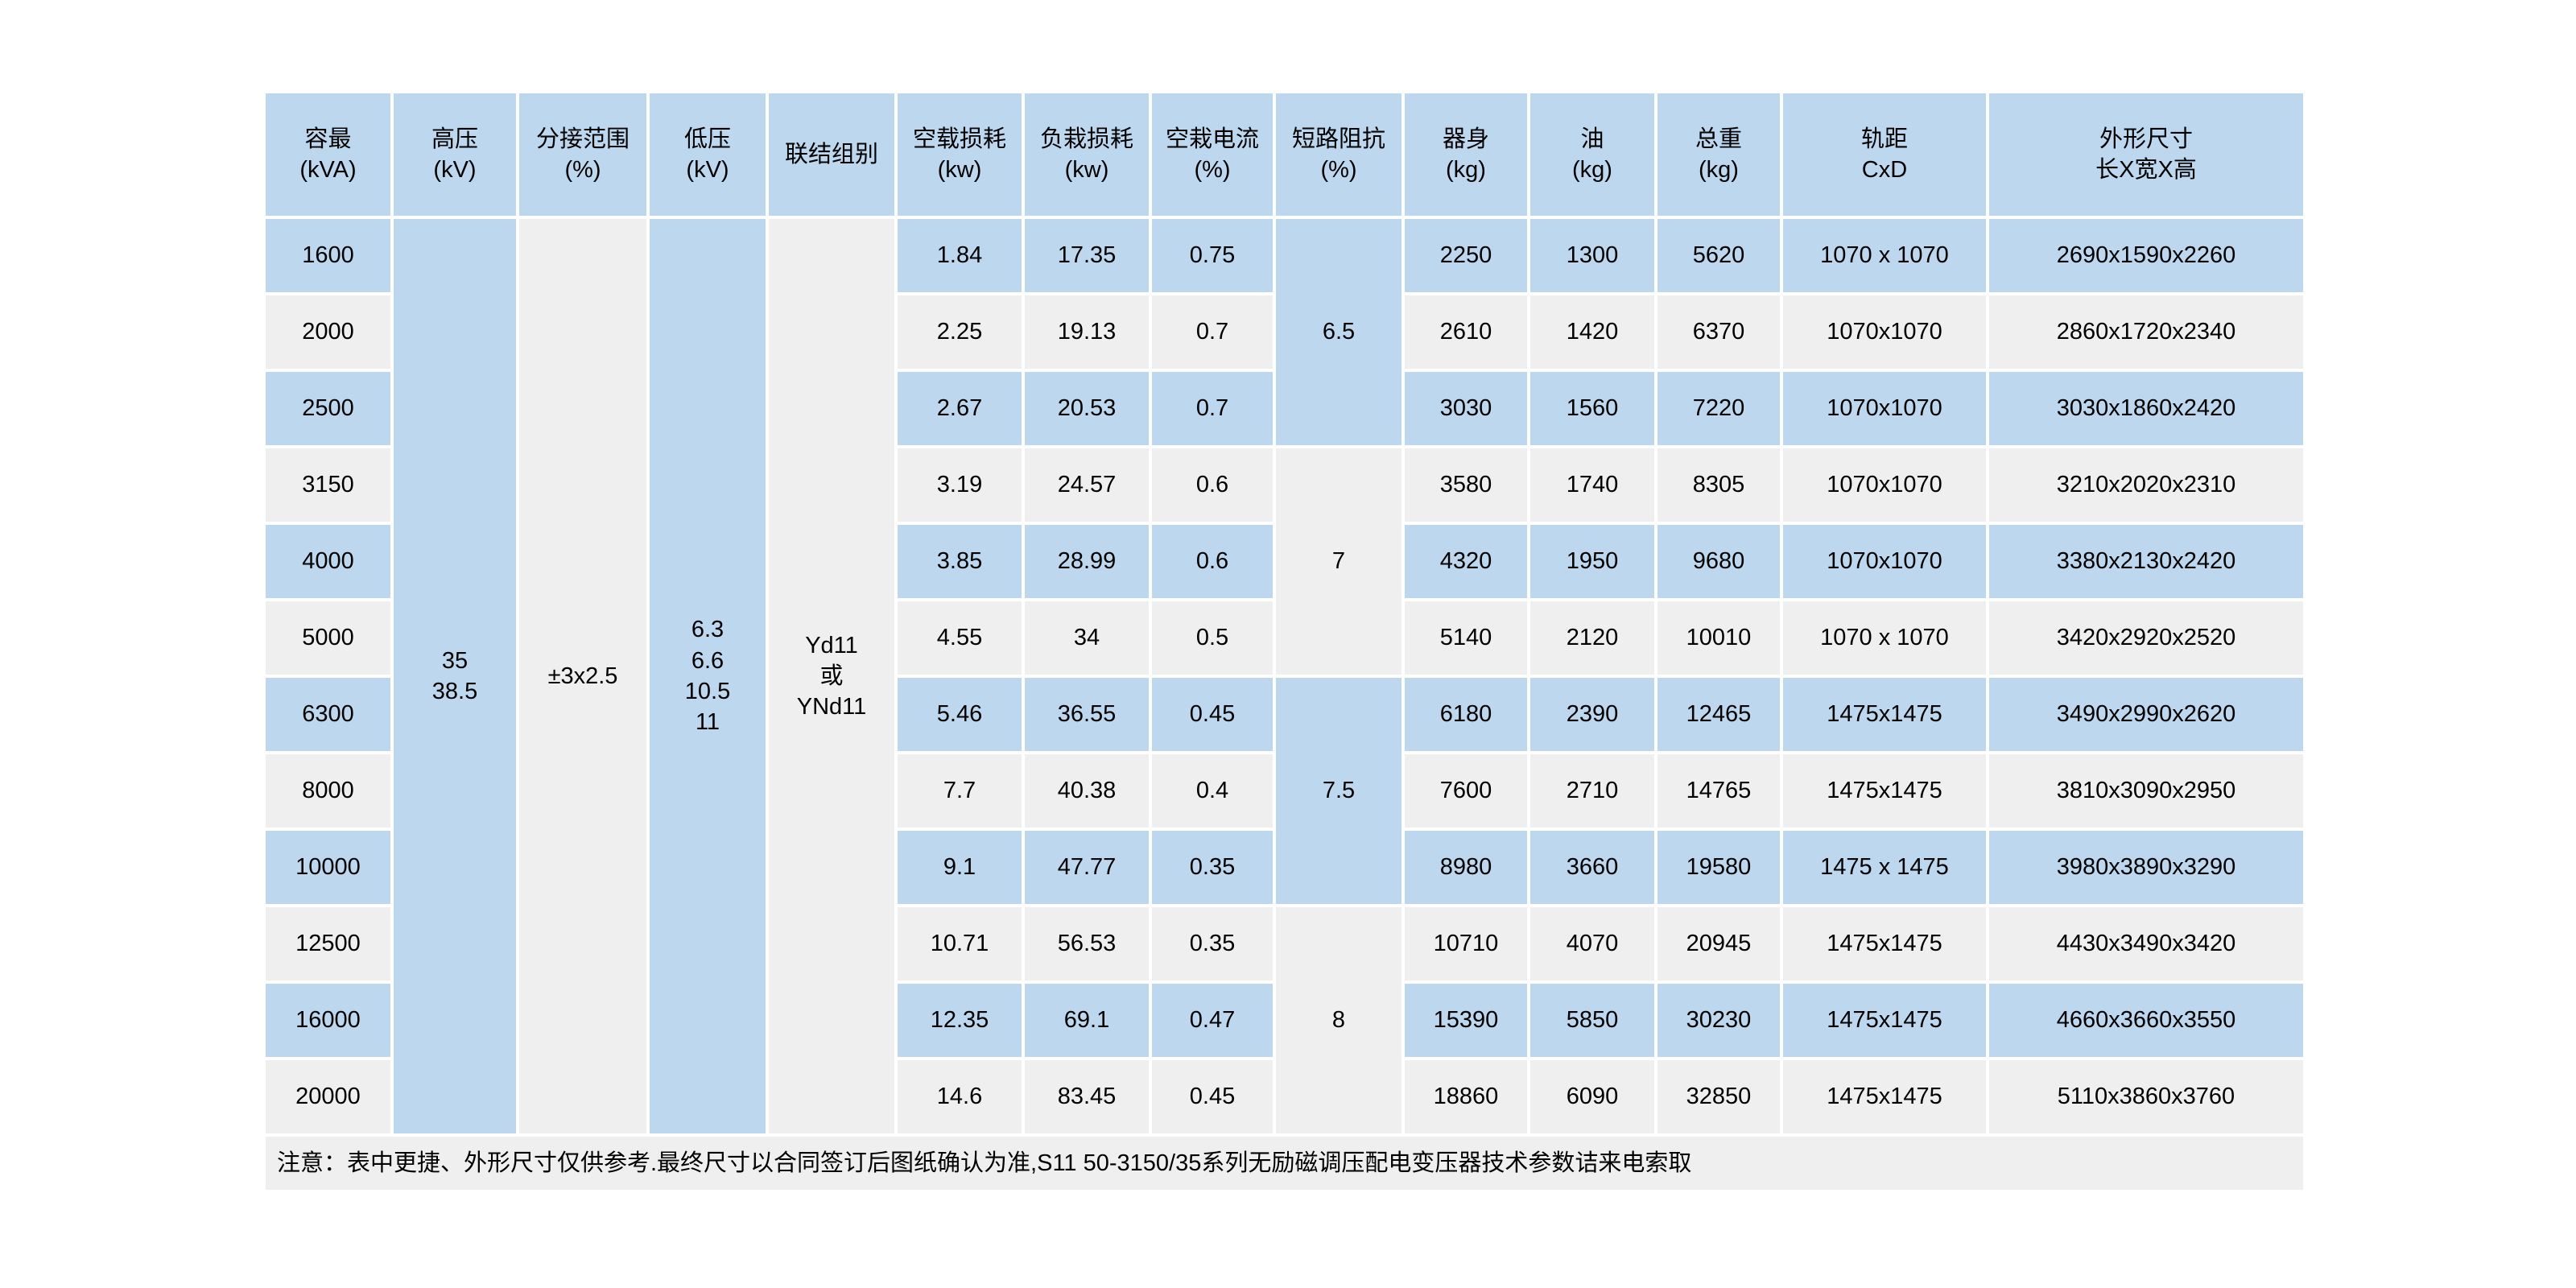 The image size is (2576, 1288). Describe the element at coordinates (1719, 1097) in the screenshot. I see `cell-total-weight-value: 32850` at that location.